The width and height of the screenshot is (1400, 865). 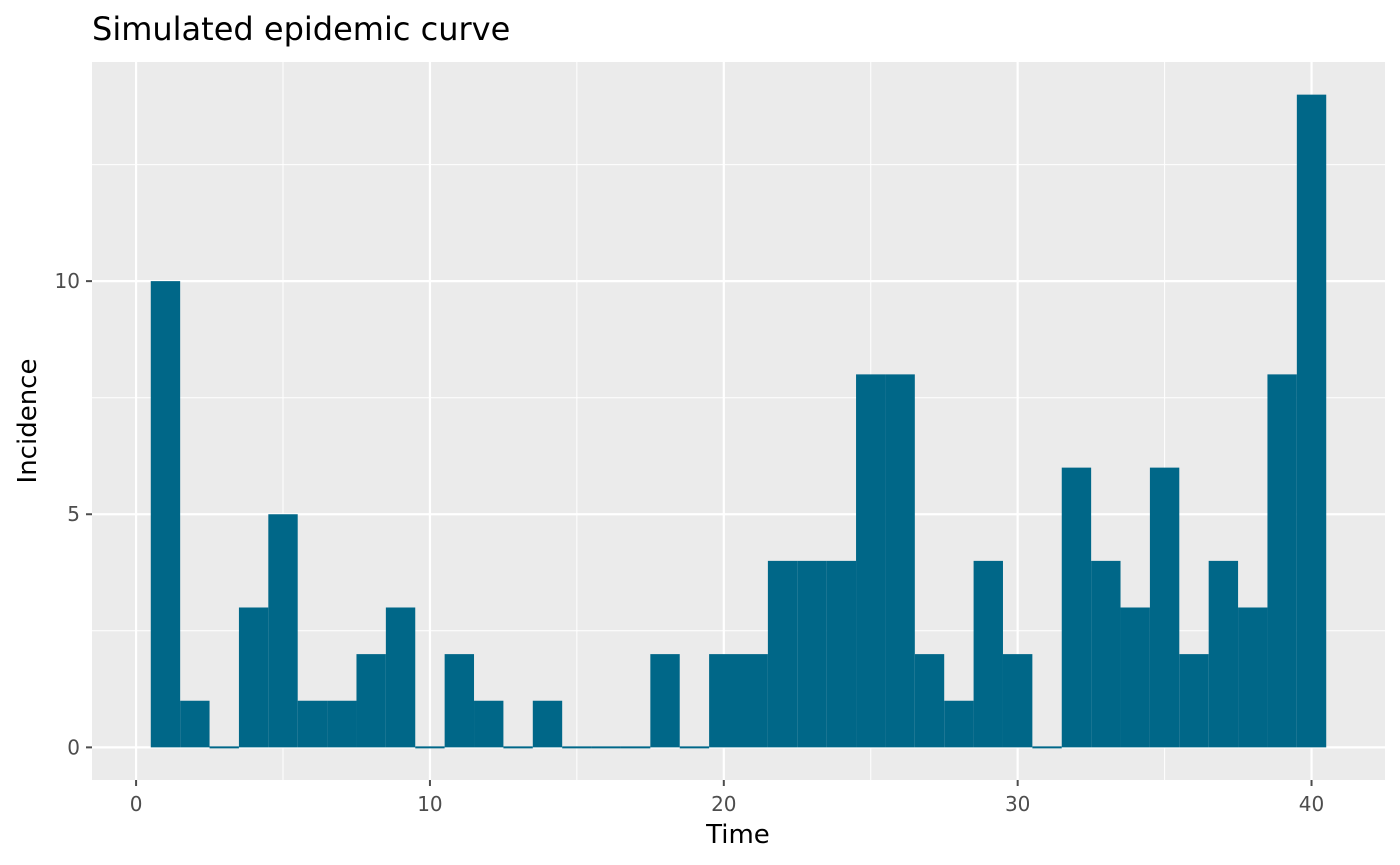 I want to click on x-tick-label: 10, so click(x=429, y=804).